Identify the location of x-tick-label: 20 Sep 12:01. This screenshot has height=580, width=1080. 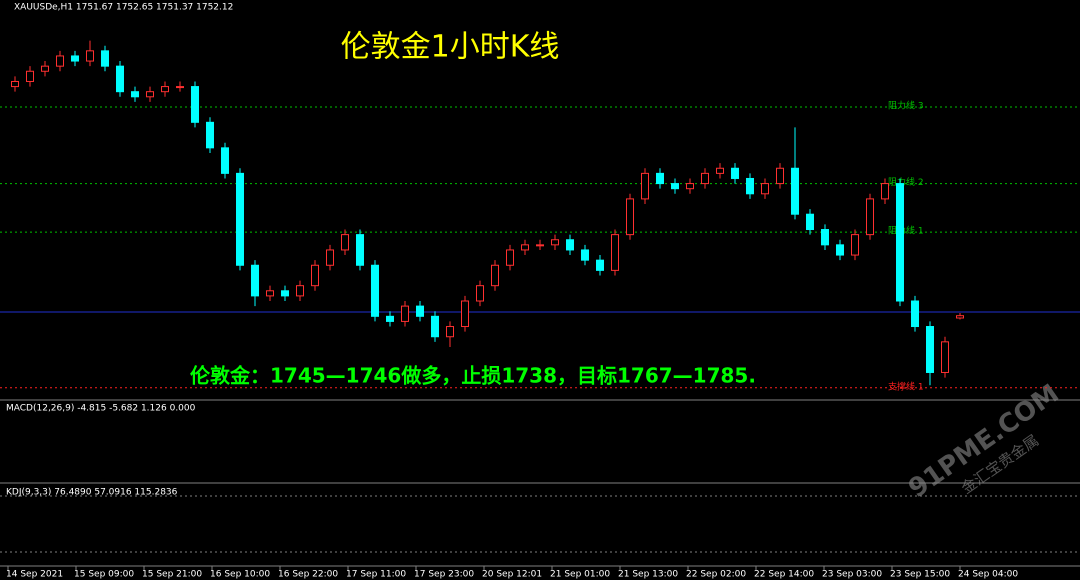
(512, 575).